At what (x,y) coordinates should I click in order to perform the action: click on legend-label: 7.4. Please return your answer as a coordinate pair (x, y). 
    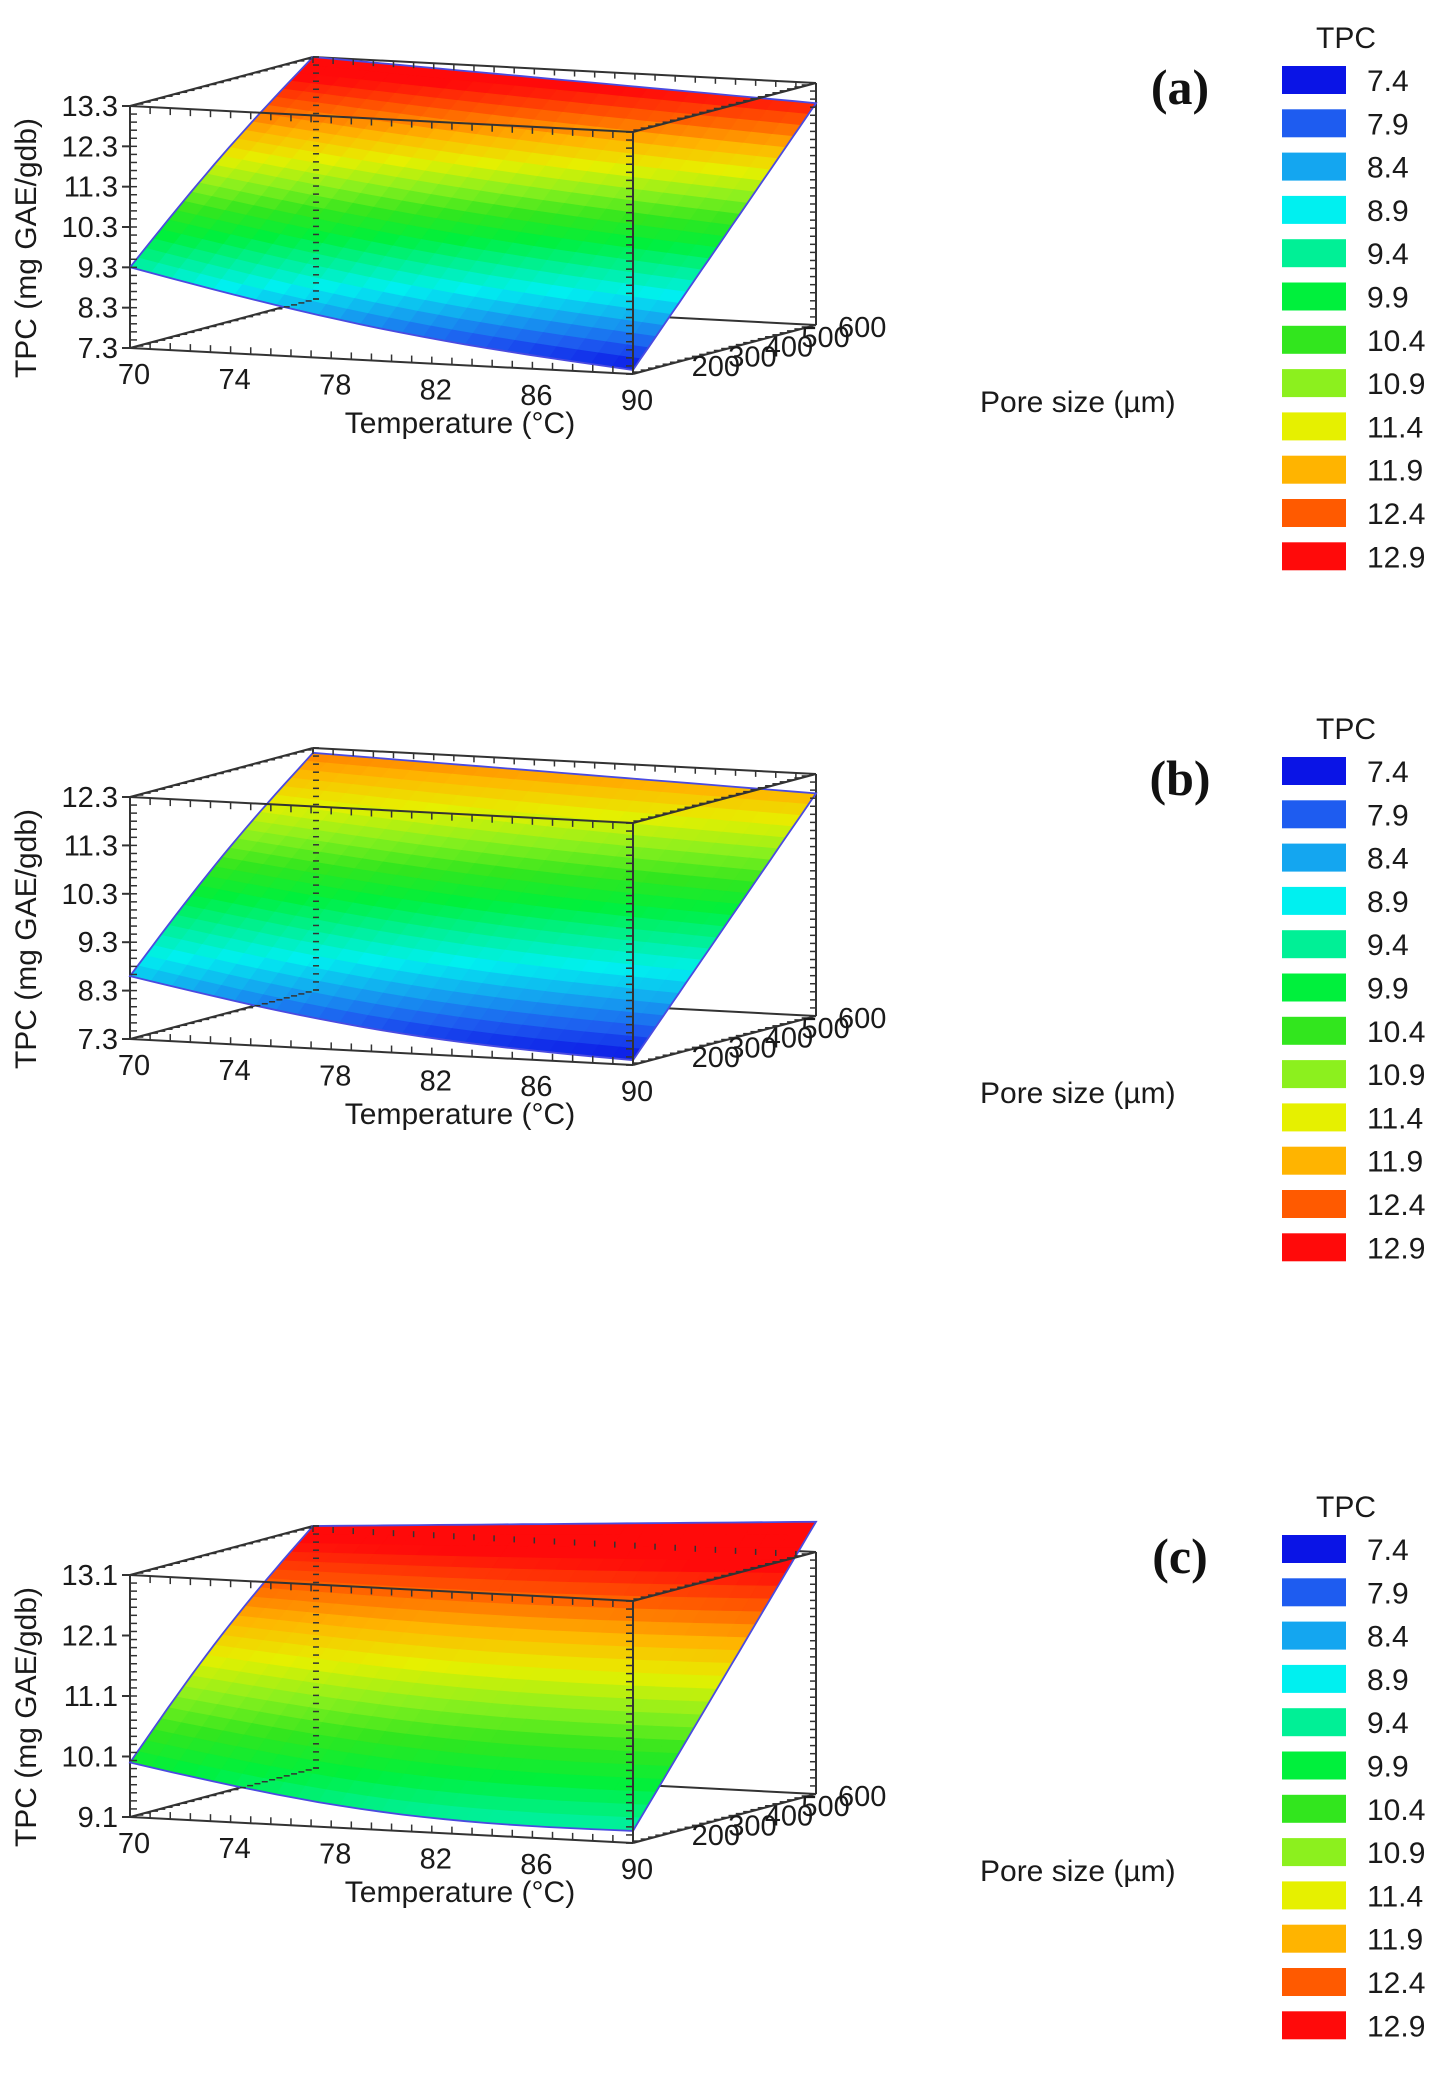
    Looking at the image, I should click on (1388, 772).